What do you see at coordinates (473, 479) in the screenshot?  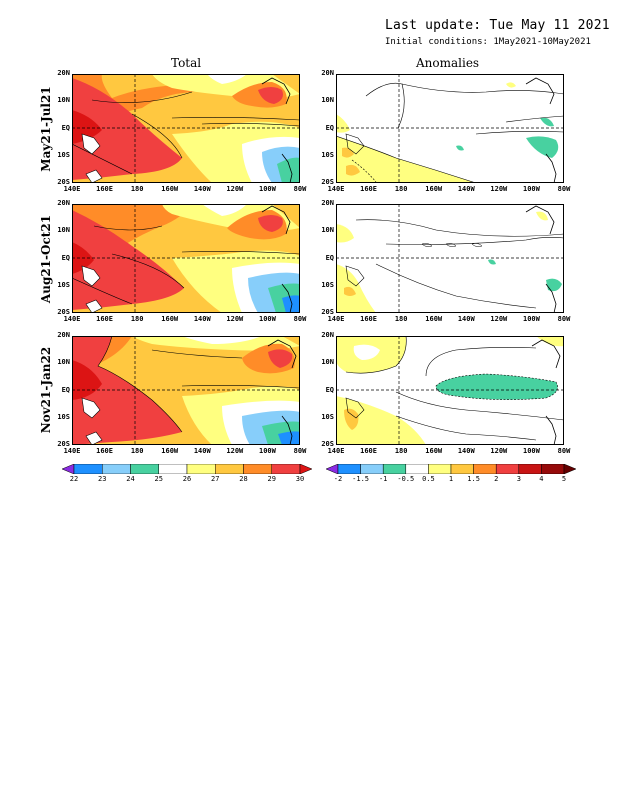 I see `anomalies-colorbar-label: 1.5` at bounding box center [473, 479].